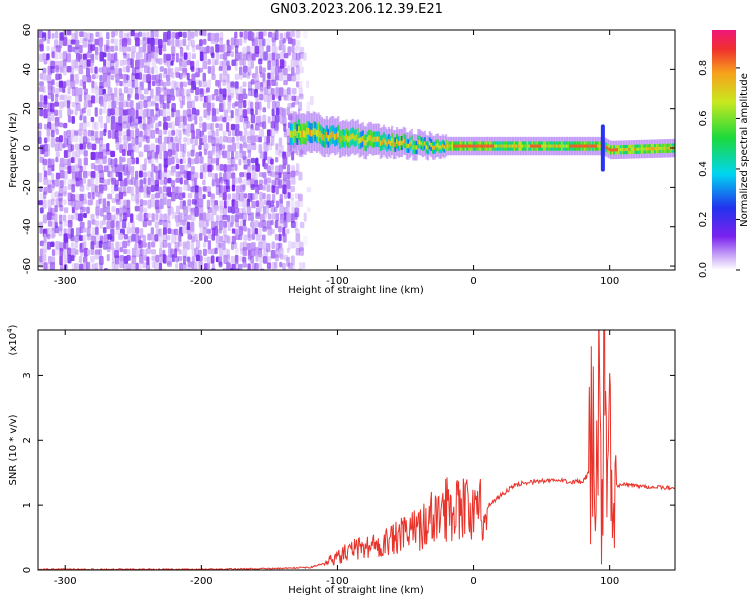 This screenshot has width=750, height=600. What do you see at coordinates (703, 68) in the screenshot?
I see `colorbar-tick-label: 0.8` at bounding box center [703, 68].